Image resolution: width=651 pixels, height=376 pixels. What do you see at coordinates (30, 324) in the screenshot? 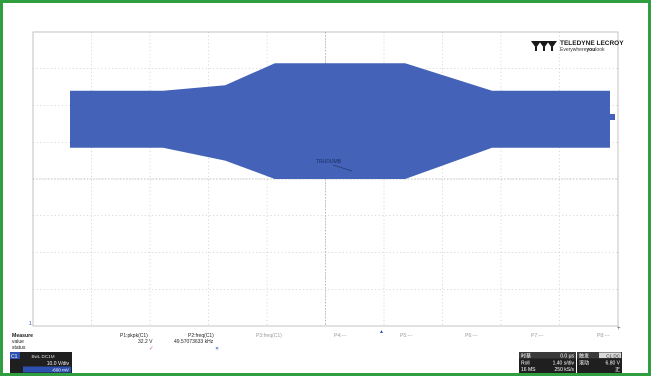
I see `ground-marker: 1` at bounding box center [30, 324].